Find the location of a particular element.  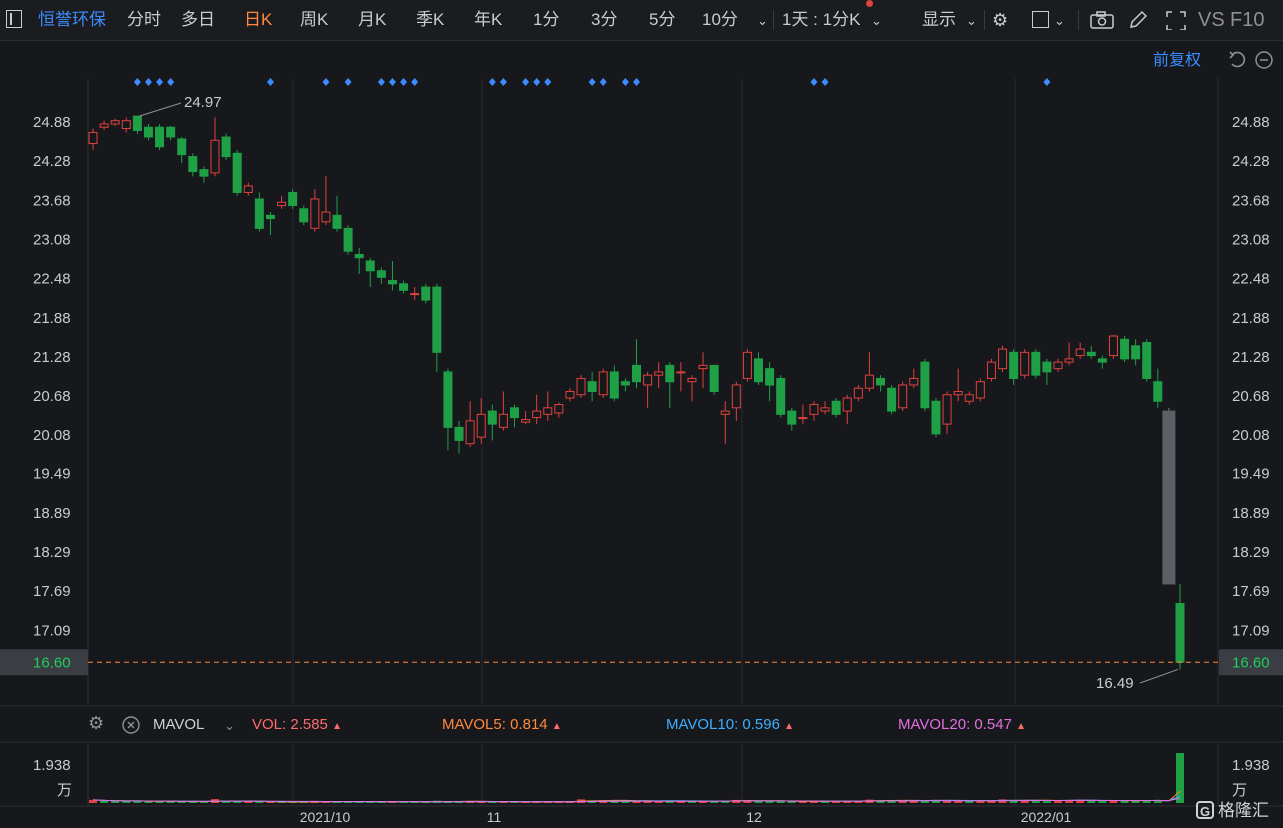

display-menu: 显示 is located at coordinates (939, 19).